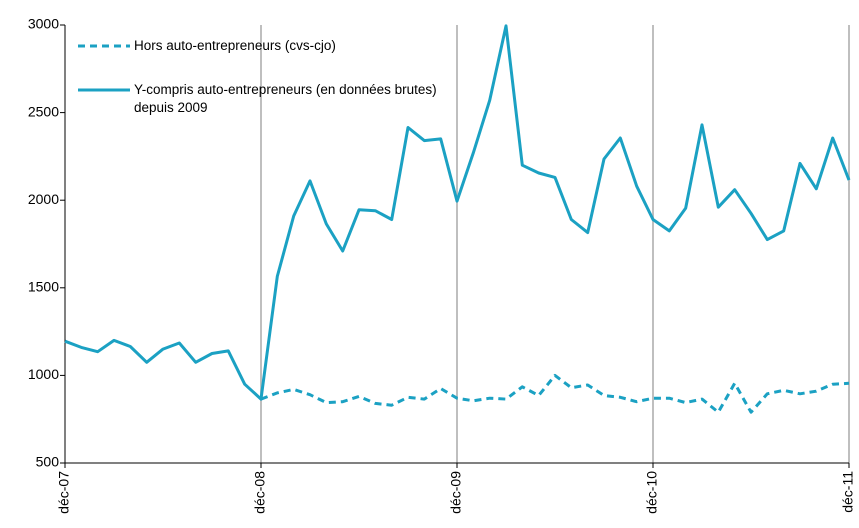 This screenshot has height=528, width=859. Describe the element at coordinates (43, 287) in the screenshot. I see `y-tick-label: 1500` at that location.